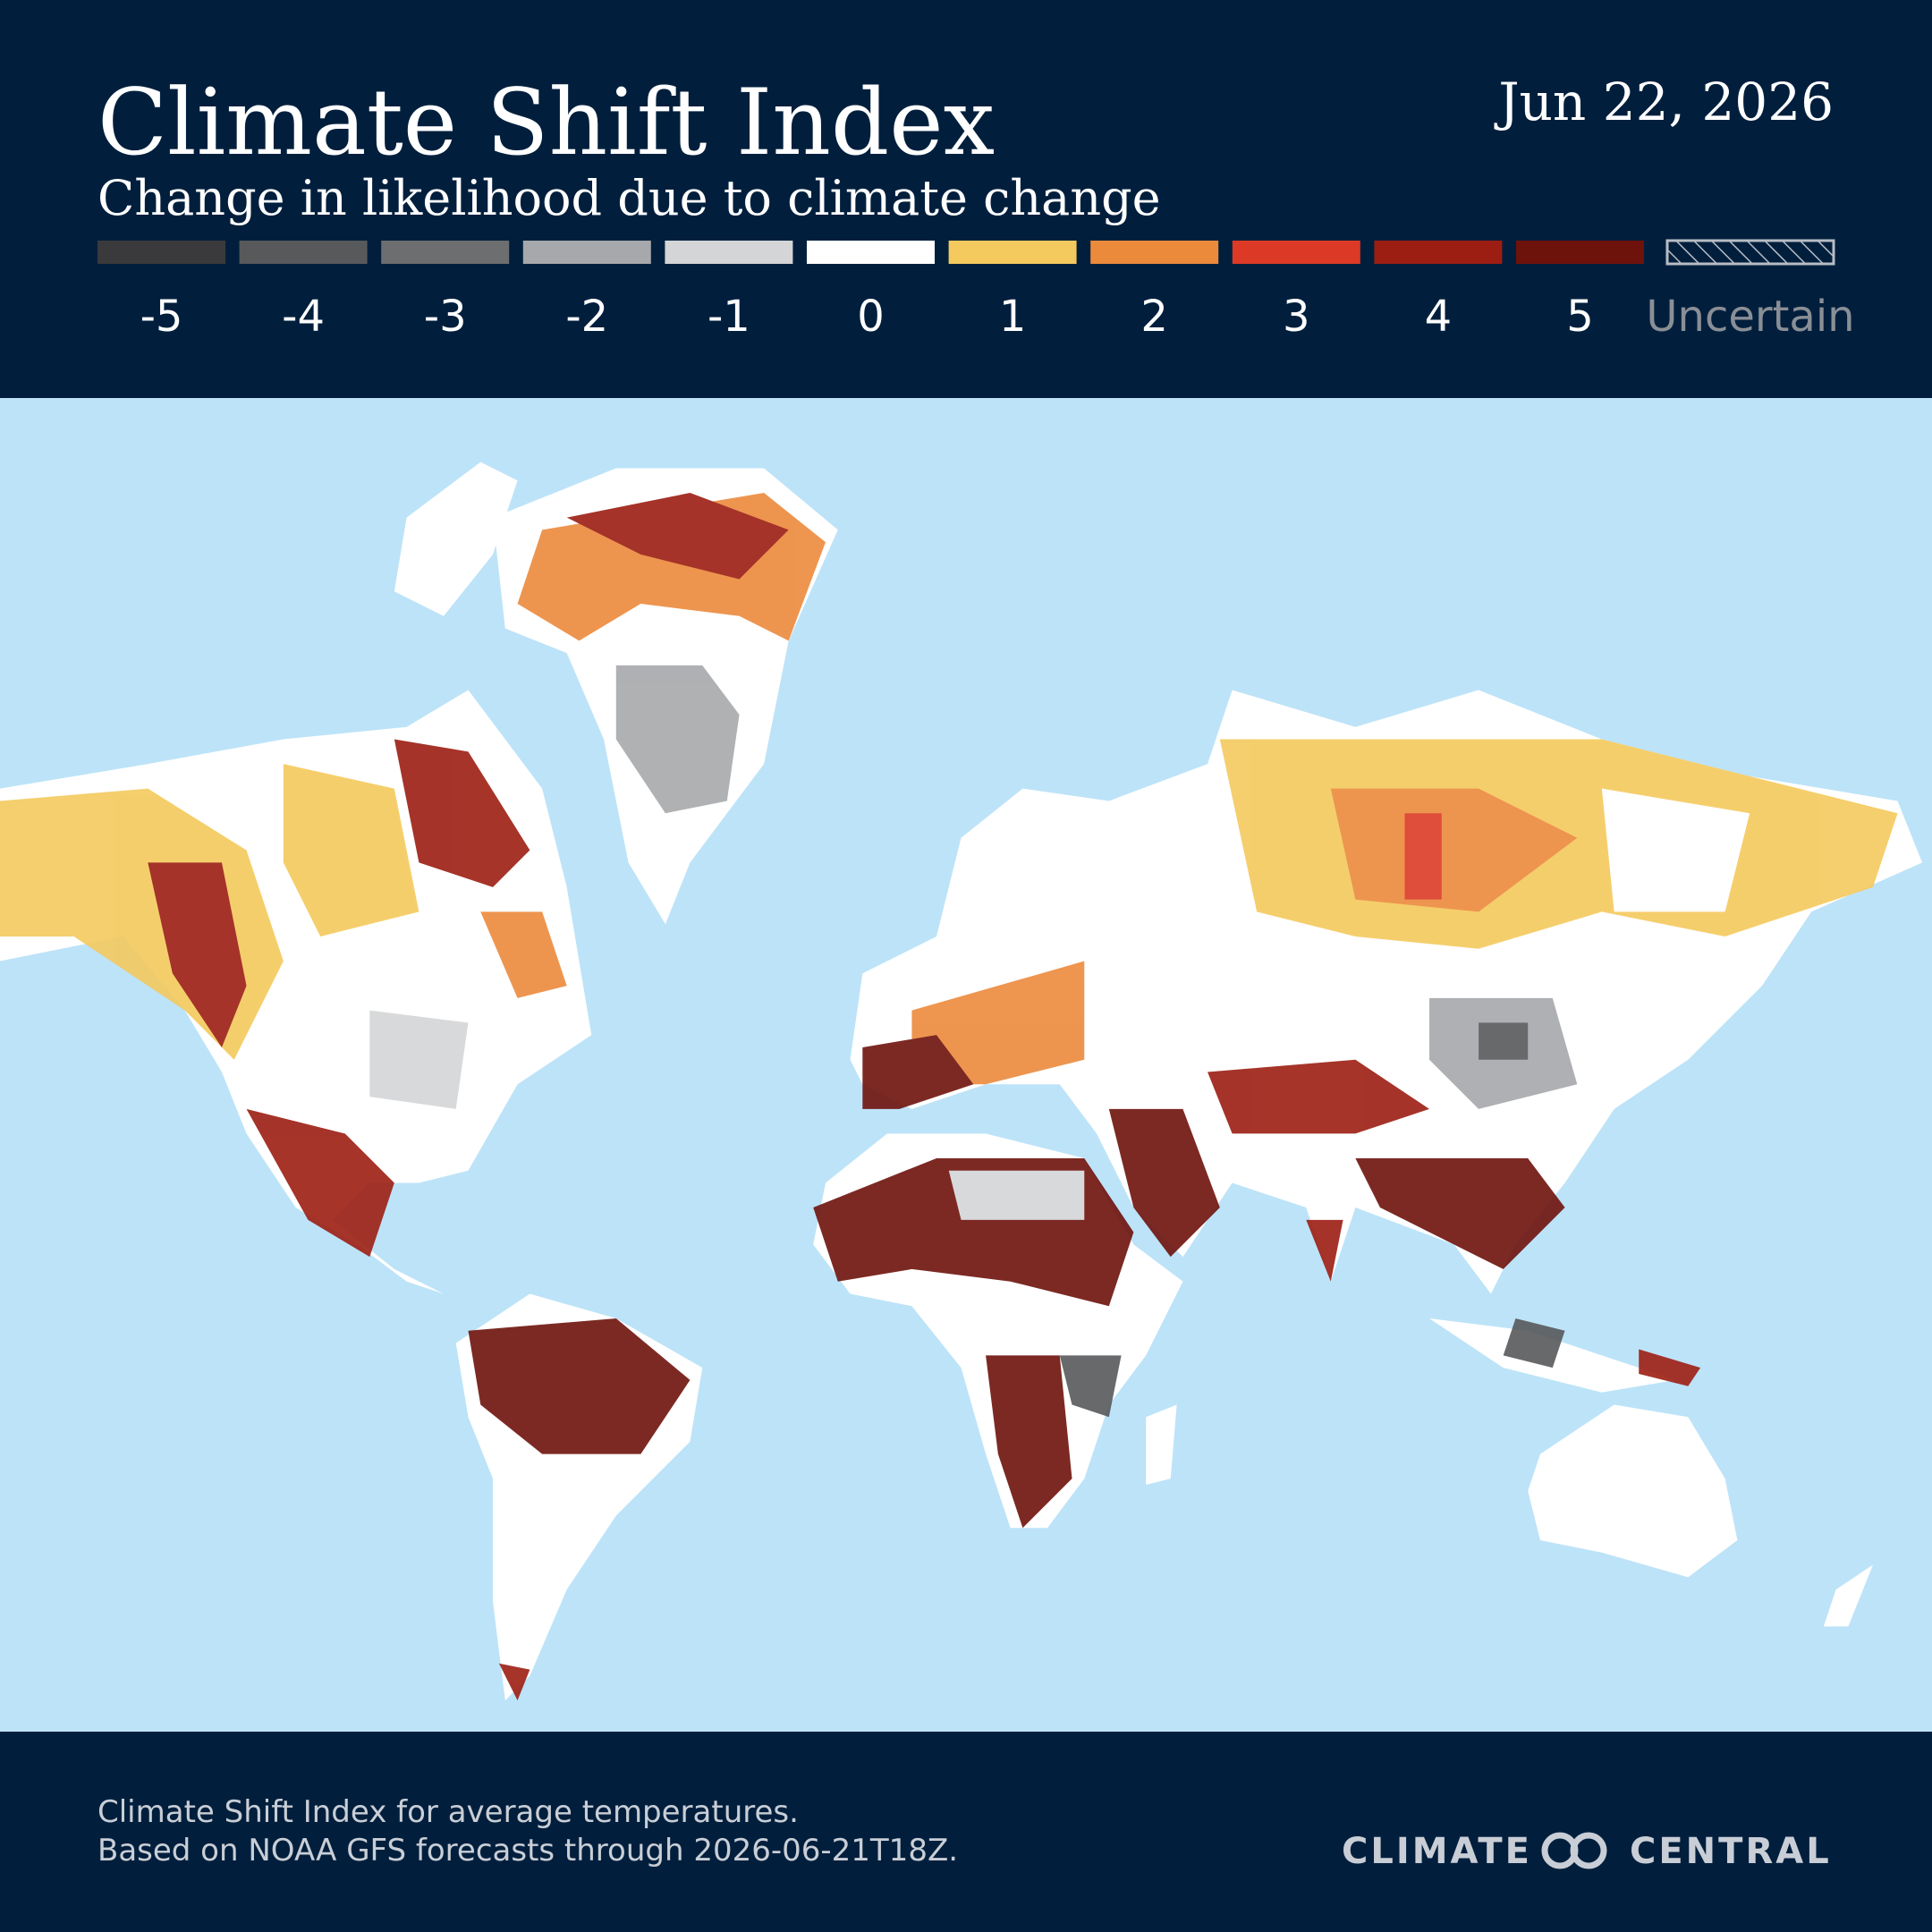  What do you see at coordinates (1013, 317) in the screenshot?
I see `legend-label: 1` at bounding box center [1013, 317].